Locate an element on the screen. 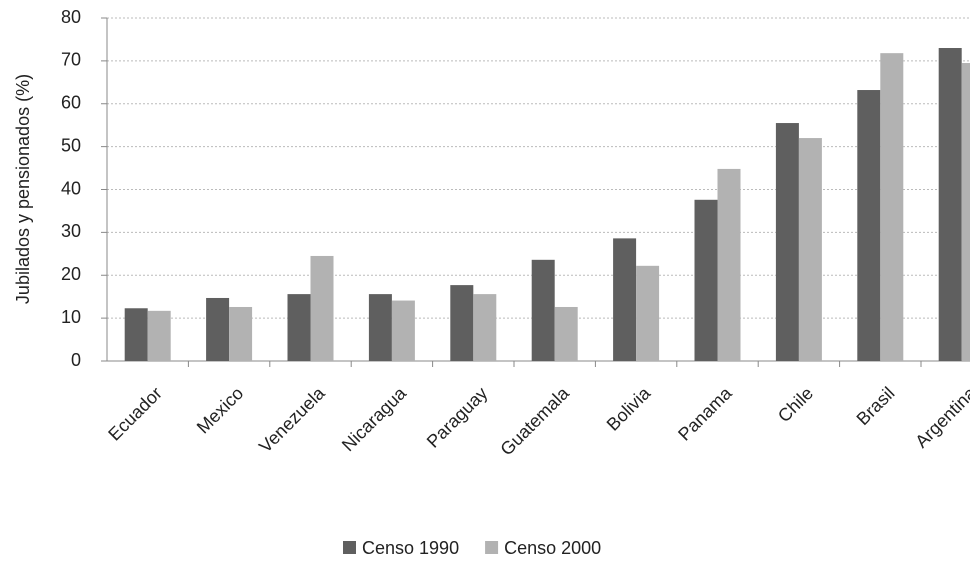  y-tick-label: 10 is located at coordinates (71, 317).